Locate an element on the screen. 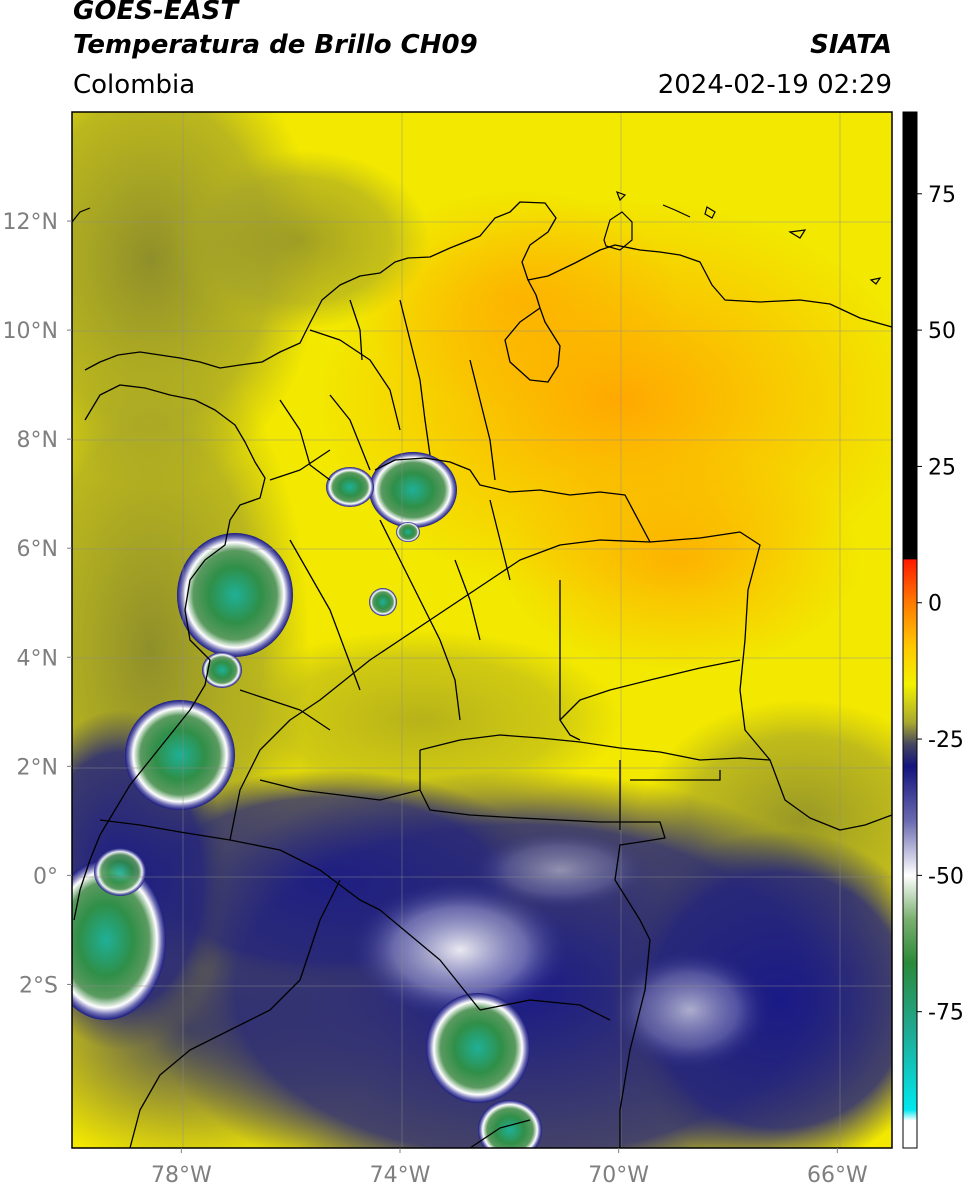 The width and height of the screenshot is (966, 1190). lat-tick-label: 0° is located at coordinates (45, 876).